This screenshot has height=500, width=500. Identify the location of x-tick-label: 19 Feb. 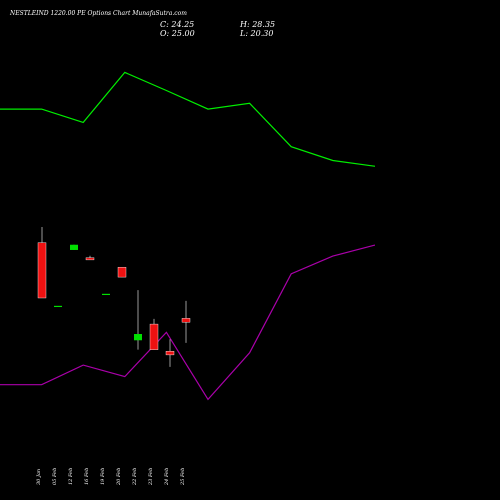
(103, 476).